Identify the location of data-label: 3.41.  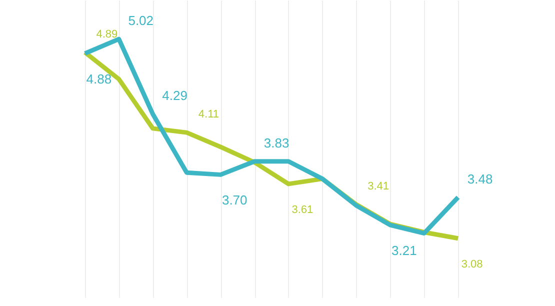
(379, 186).